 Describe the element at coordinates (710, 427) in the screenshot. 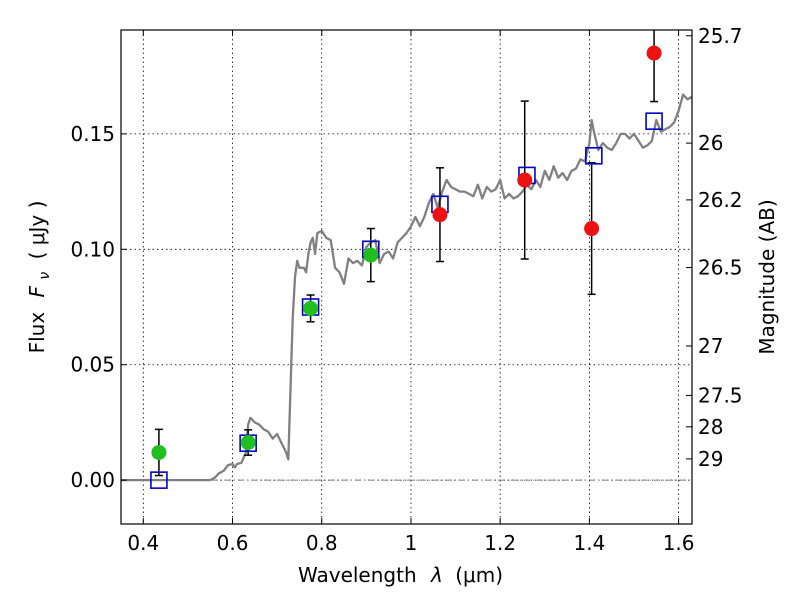

I see `y2-tick-label: 28` at that location.